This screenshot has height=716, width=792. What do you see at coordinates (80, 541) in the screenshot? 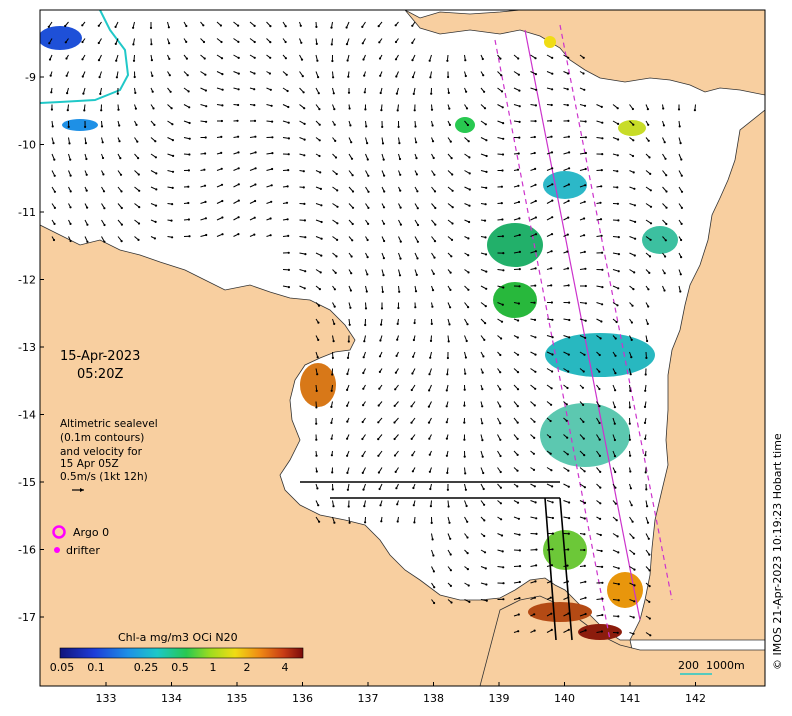
I see `legend: Argo 0 drifter` at bounding box center [80, 541].